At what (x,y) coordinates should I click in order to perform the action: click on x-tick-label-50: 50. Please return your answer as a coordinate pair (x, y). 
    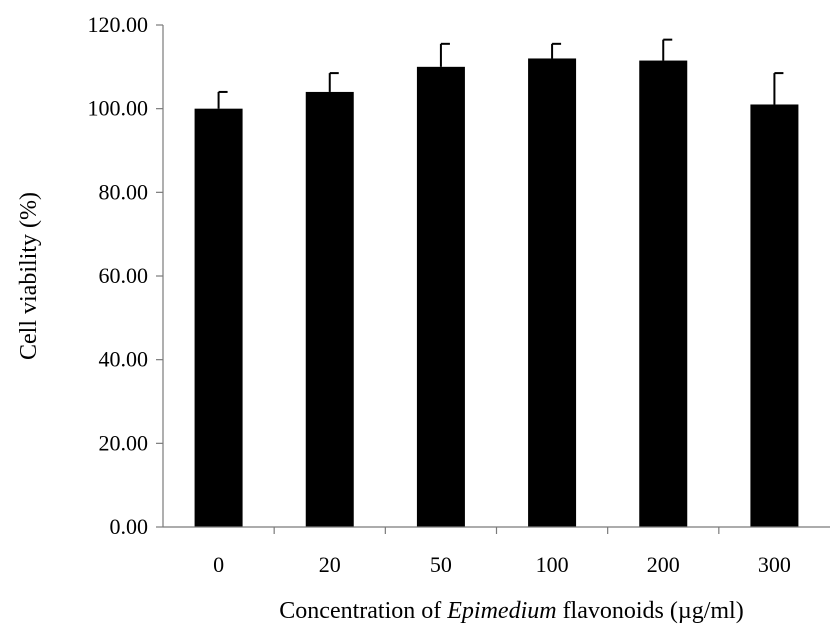
    Looking at the image, I should click on (441, 564).